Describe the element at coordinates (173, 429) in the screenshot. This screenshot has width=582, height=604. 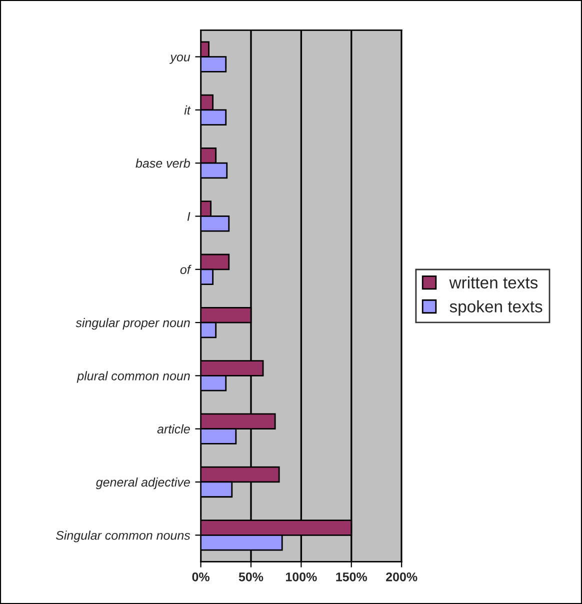
I see `y-tick-label: article` at that location.